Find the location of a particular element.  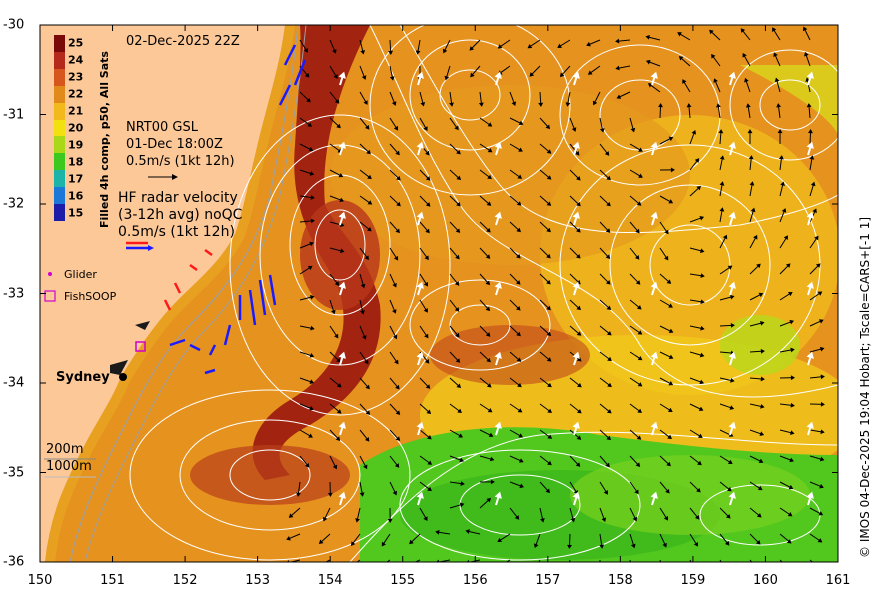

nrt-time: 01-Dec 18:00Z is located at coordinates (174, 144).